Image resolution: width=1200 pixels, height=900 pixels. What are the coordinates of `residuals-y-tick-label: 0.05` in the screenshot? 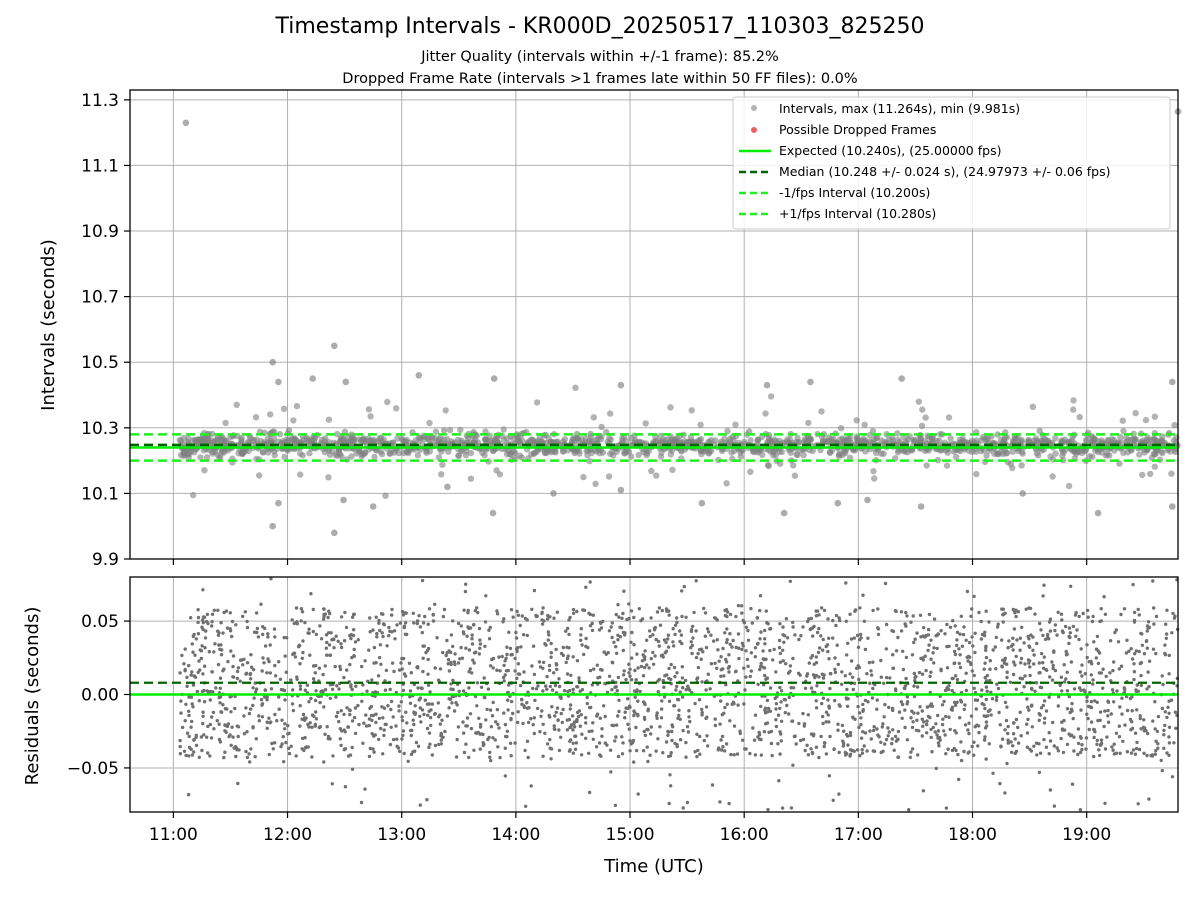 It's located at (100, 622).